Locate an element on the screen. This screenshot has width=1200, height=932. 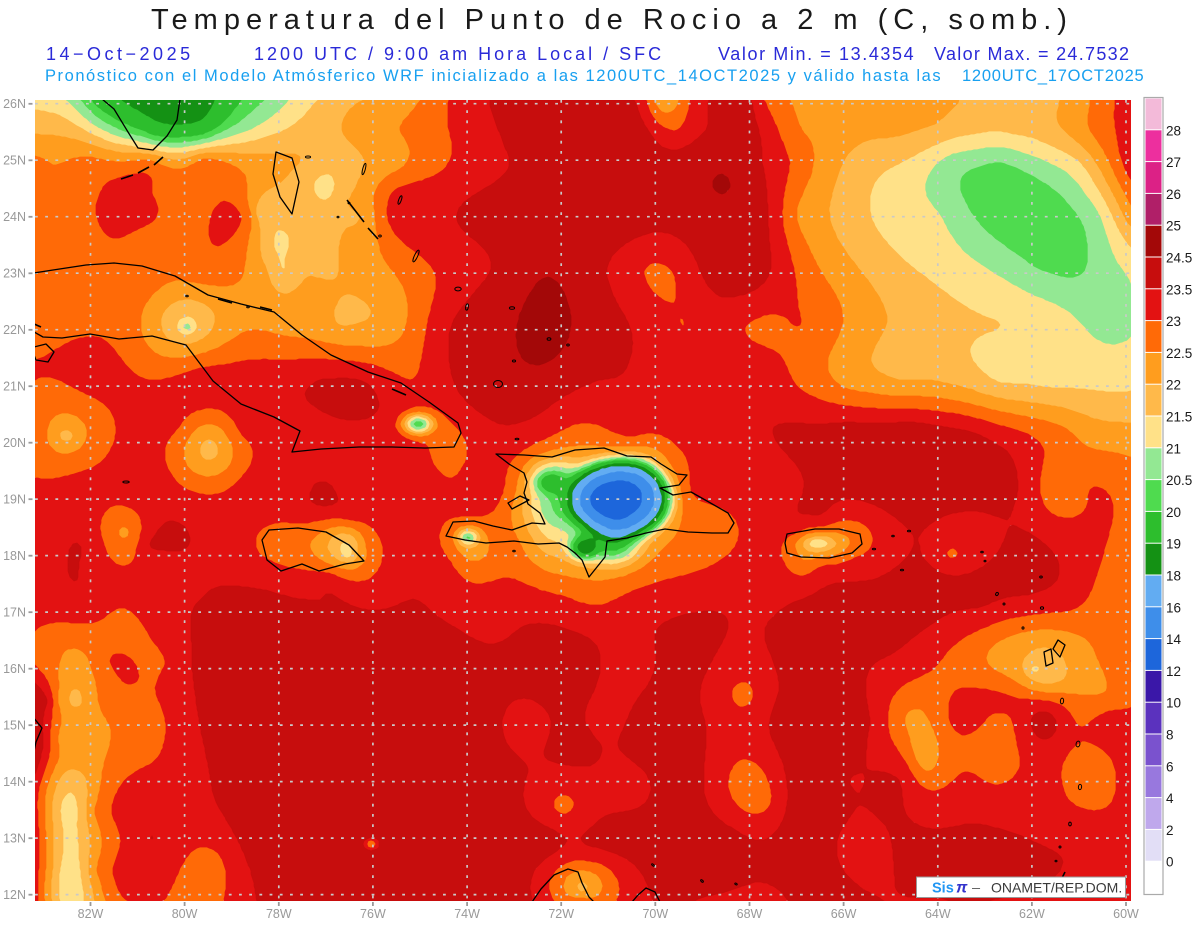
svg-text: 27 is located at coordinates (1173, 162).